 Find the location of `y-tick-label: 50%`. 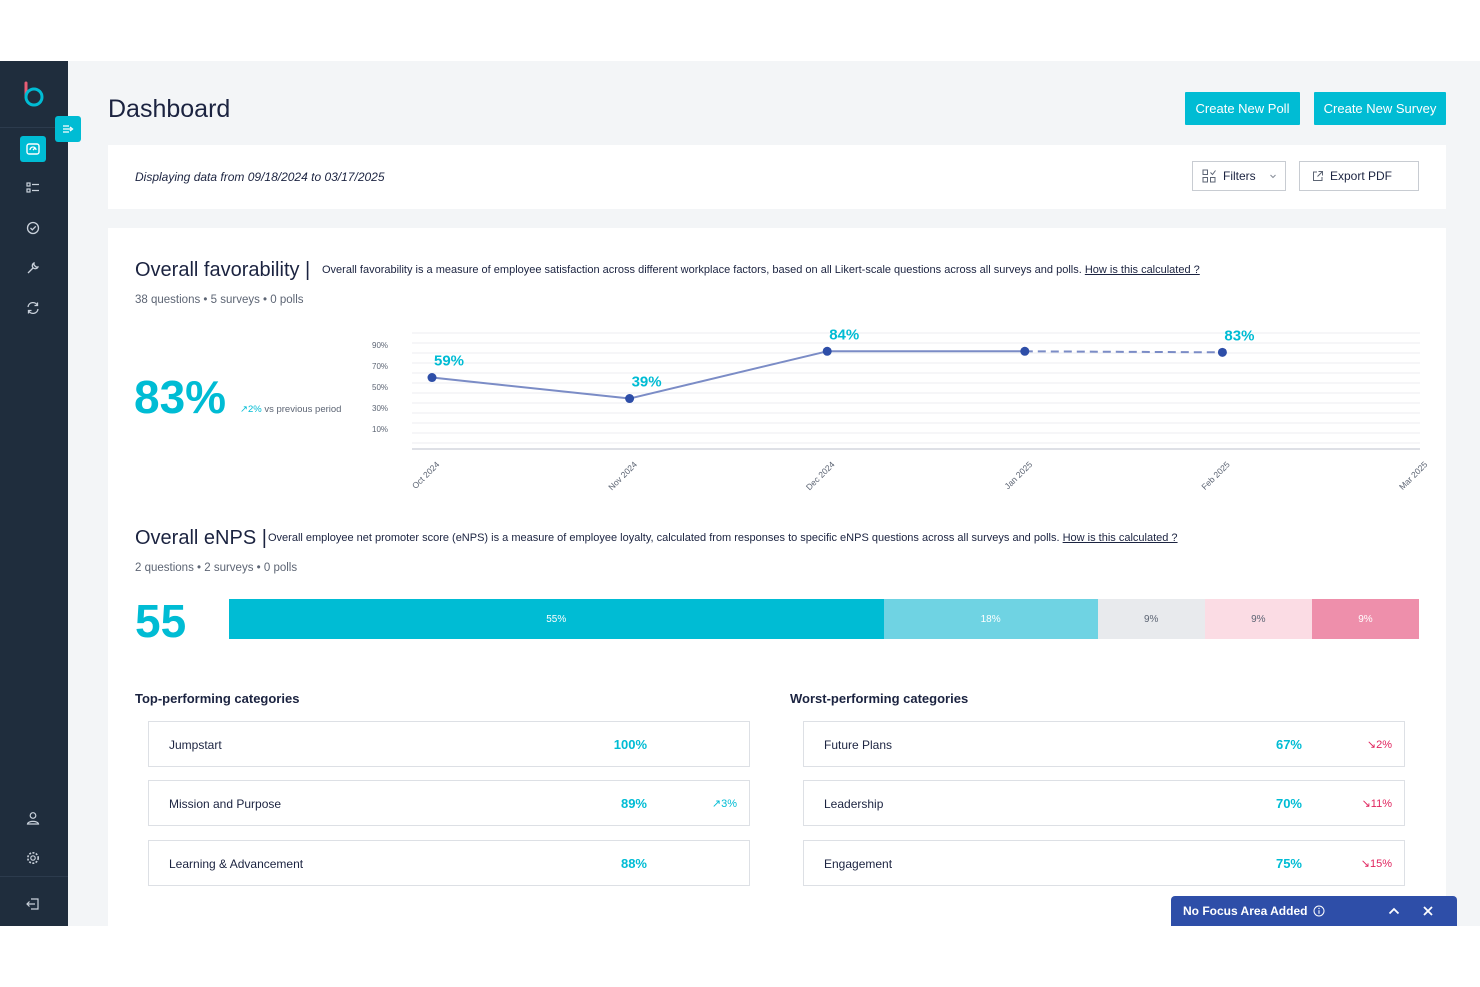

y-tick-label: 50% is located at coordinates (380, 387).